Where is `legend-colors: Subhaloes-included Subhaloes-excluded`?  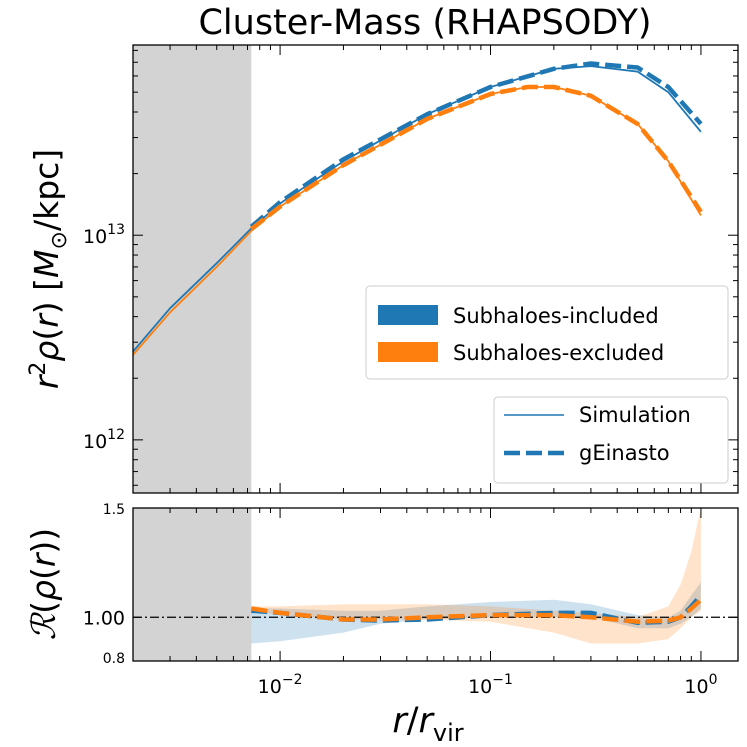
legend-colors: Subhaloes-included Subhaloes-excluded is located at coordinates (547, 332).